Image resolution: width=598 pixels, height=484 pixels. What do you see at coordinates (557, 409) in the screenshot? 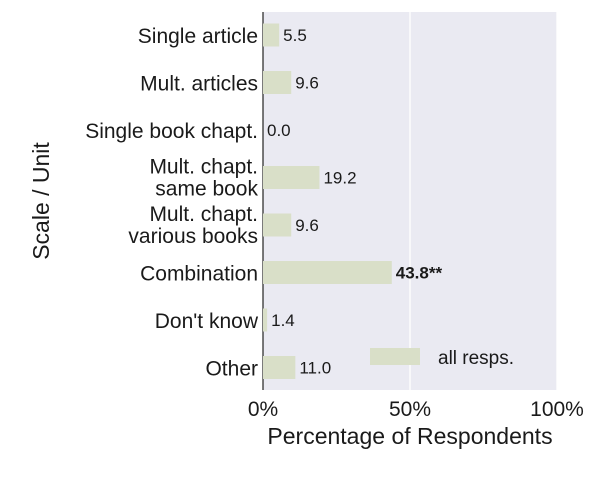
I see `x-tick-label: 100%` at bounding box center [557, 409].